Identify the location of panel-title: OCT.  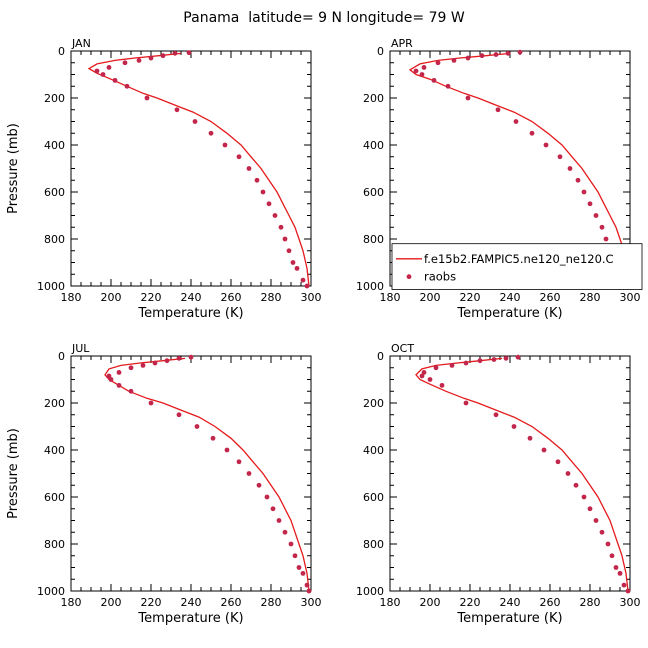
(402, 348).